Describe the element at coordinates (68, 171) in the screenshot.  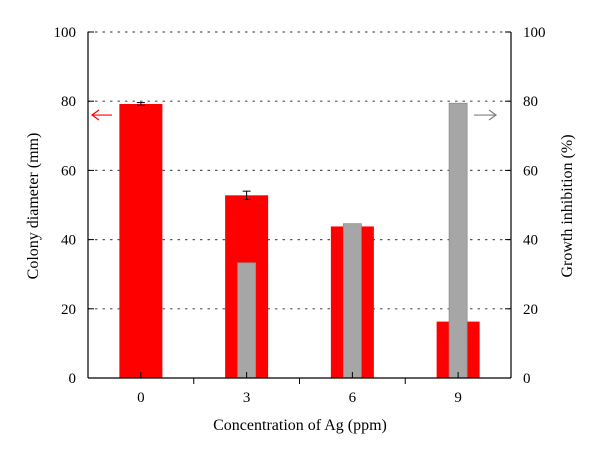
I see `left-y-tick-label: 60` at that location.